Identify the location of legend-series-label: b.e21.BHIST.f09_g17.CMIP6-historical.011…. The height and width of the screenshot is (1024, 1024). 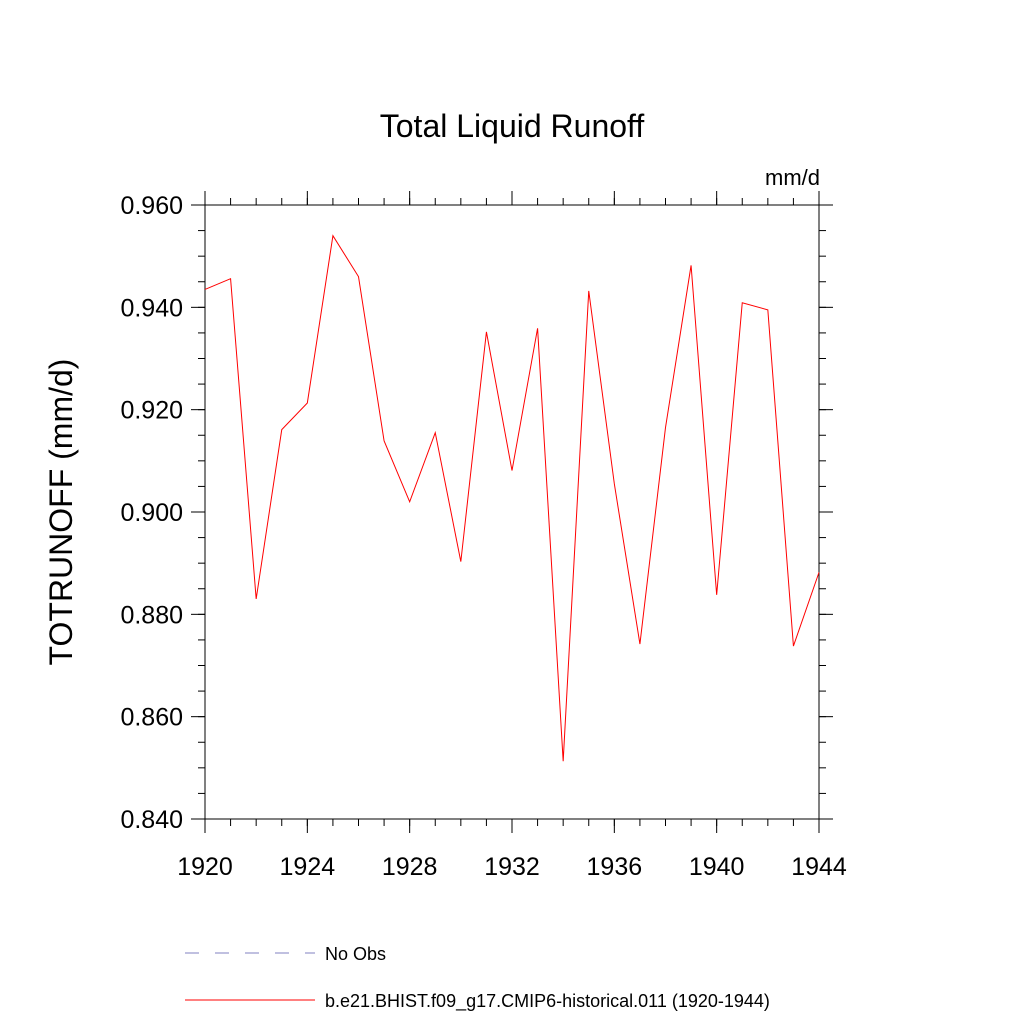
(547, 1001).